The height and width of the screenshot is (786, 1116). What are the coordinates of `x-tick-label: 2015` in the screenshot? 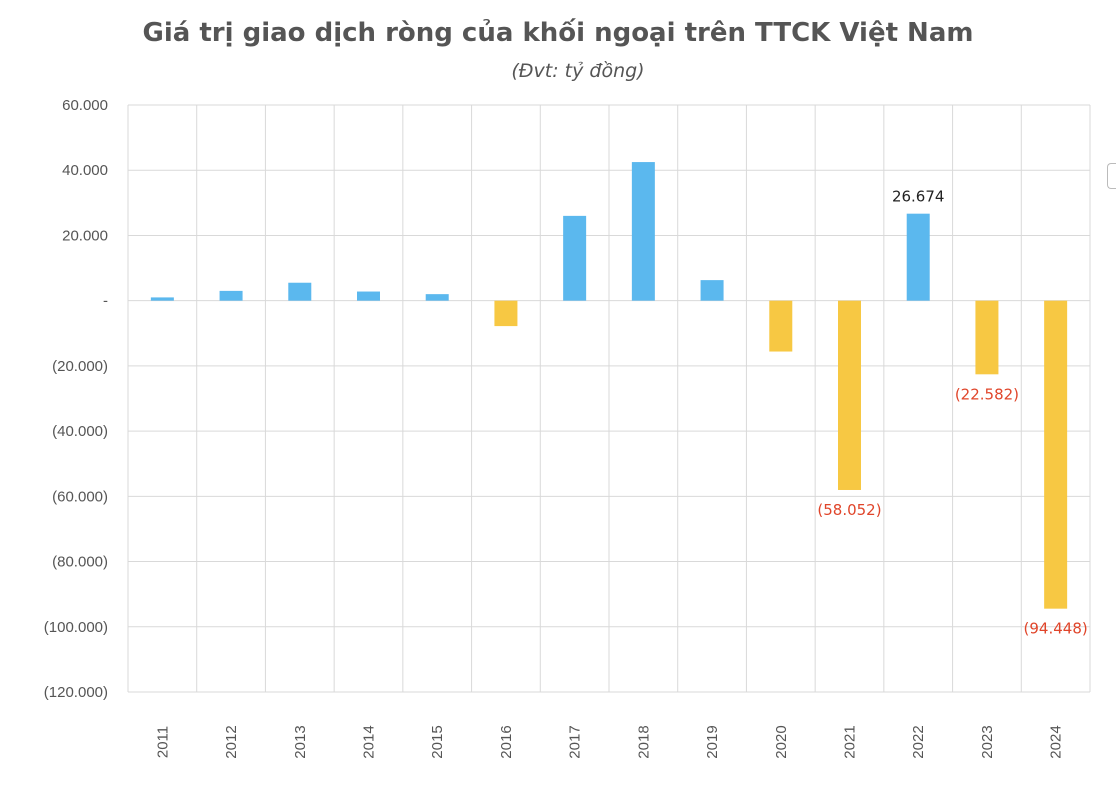 It's located at (437, 741).